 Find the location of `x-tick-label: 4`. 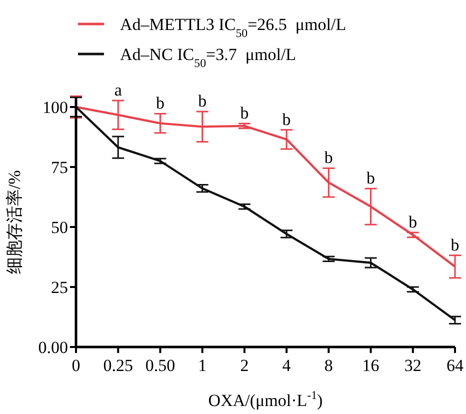

x-tick-label: 4 is located at coordinates (287, 365).